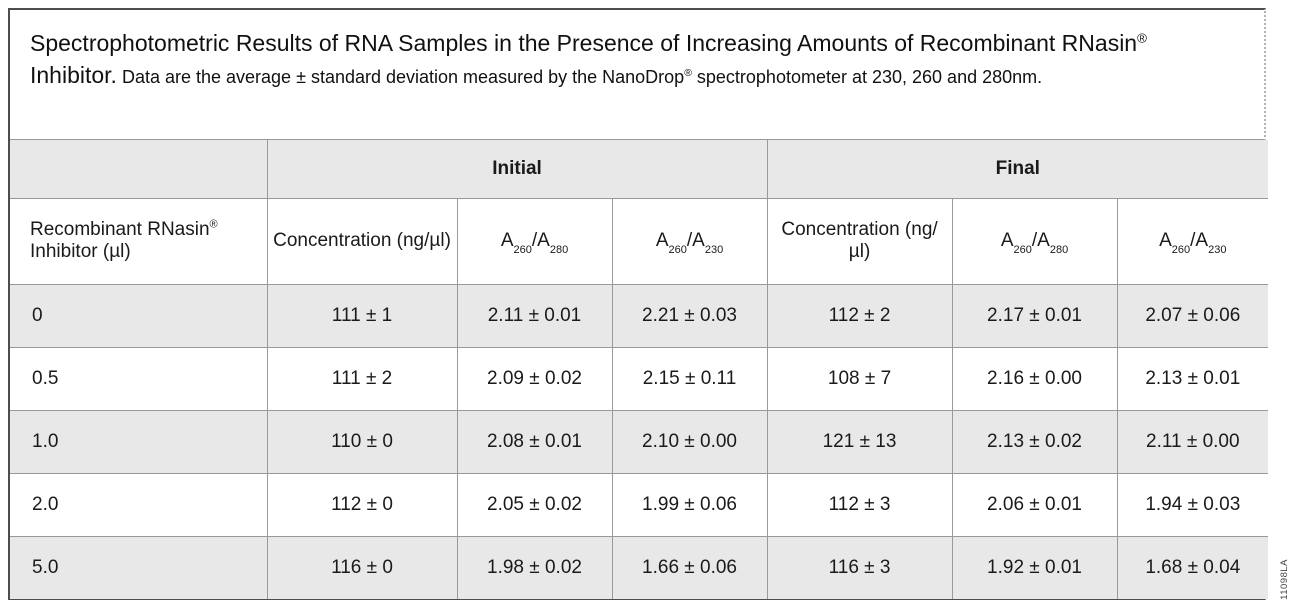 Image resolution: width=1292 pixels, height=608 pixels. Describe the element at coordinates (534, 504) in the screenshot. I see `cell-initial-a260-a280: 2.05 ± 0.02` at that location.